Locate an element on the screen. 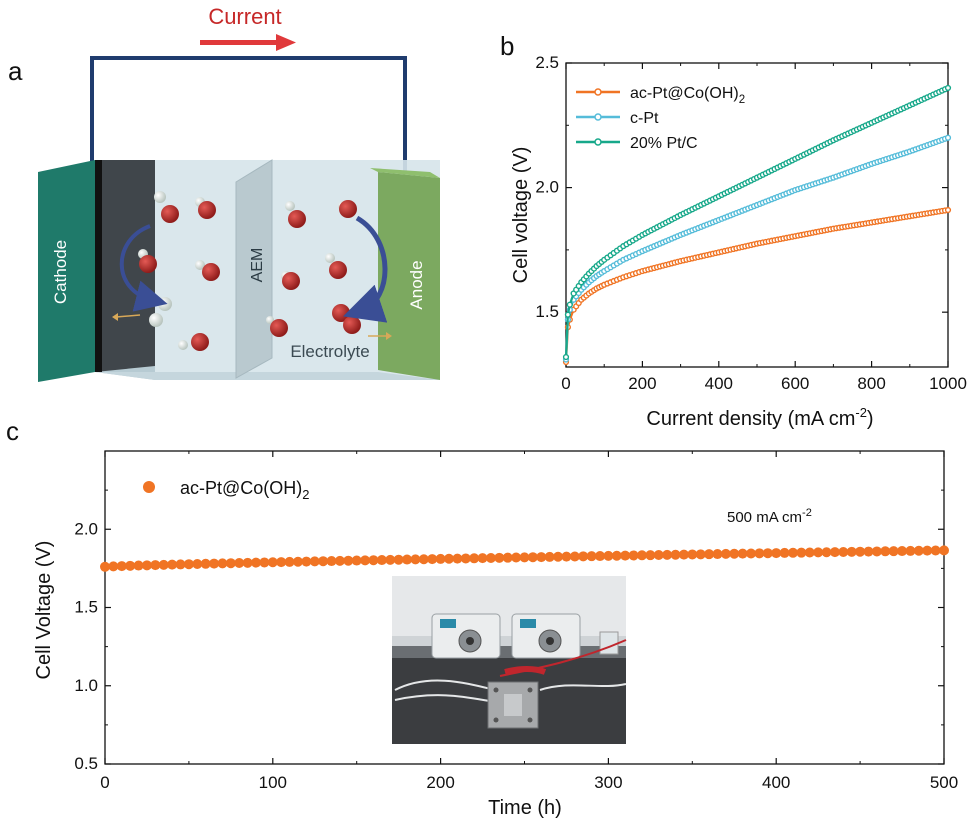 The height and width of the screenshot is (825, 975). panel-c-letter: c is located at coordinates (12, 431).